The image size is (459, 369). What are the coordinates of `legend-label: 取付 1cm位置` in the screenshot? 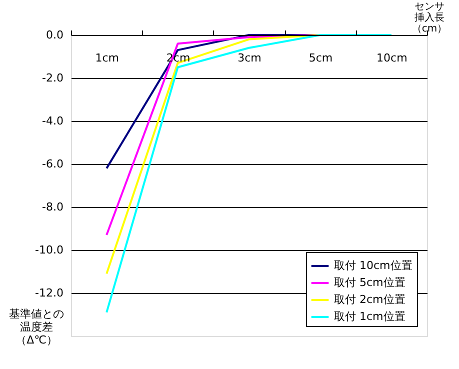 It's located at (370, 316).